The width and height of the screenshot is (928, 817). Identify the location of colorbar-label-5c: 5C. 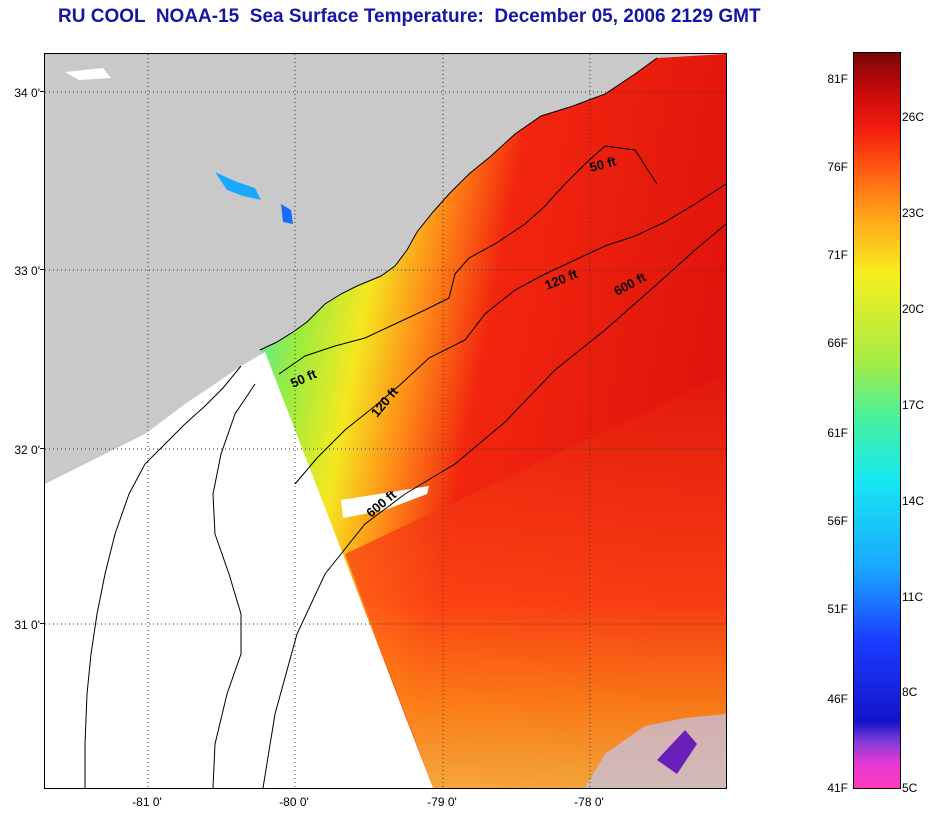
(910, 788).